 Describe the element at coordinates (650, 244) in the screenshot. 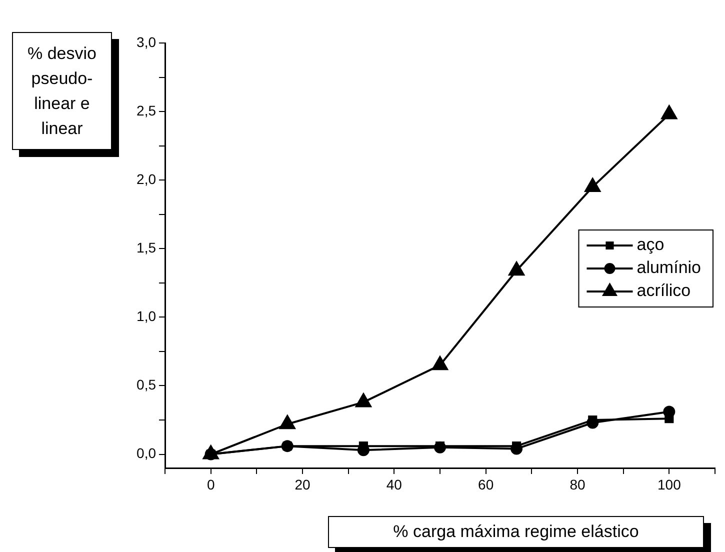

I see `legend-label: aço` at that location.